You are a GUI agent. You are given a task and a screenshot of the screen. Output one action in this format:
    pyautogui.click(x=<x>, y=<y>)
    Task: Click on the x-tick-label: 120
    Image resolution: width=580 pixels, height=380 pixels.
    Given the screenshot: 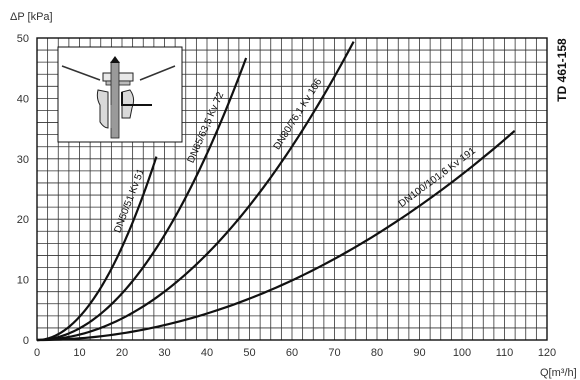 What is the action you would take?
    pyautogui.click(x=547, y=353)
    